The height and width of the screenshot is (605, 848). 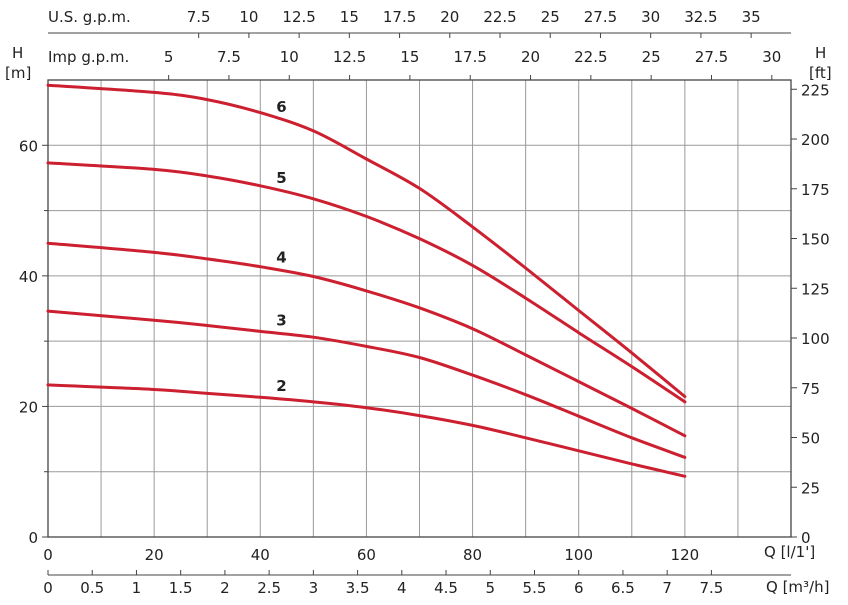 What do you see at coordinates (349, 17) in the screenshot?
I see `usgpm-tick-label: 15` at bounding box center [349, 17].